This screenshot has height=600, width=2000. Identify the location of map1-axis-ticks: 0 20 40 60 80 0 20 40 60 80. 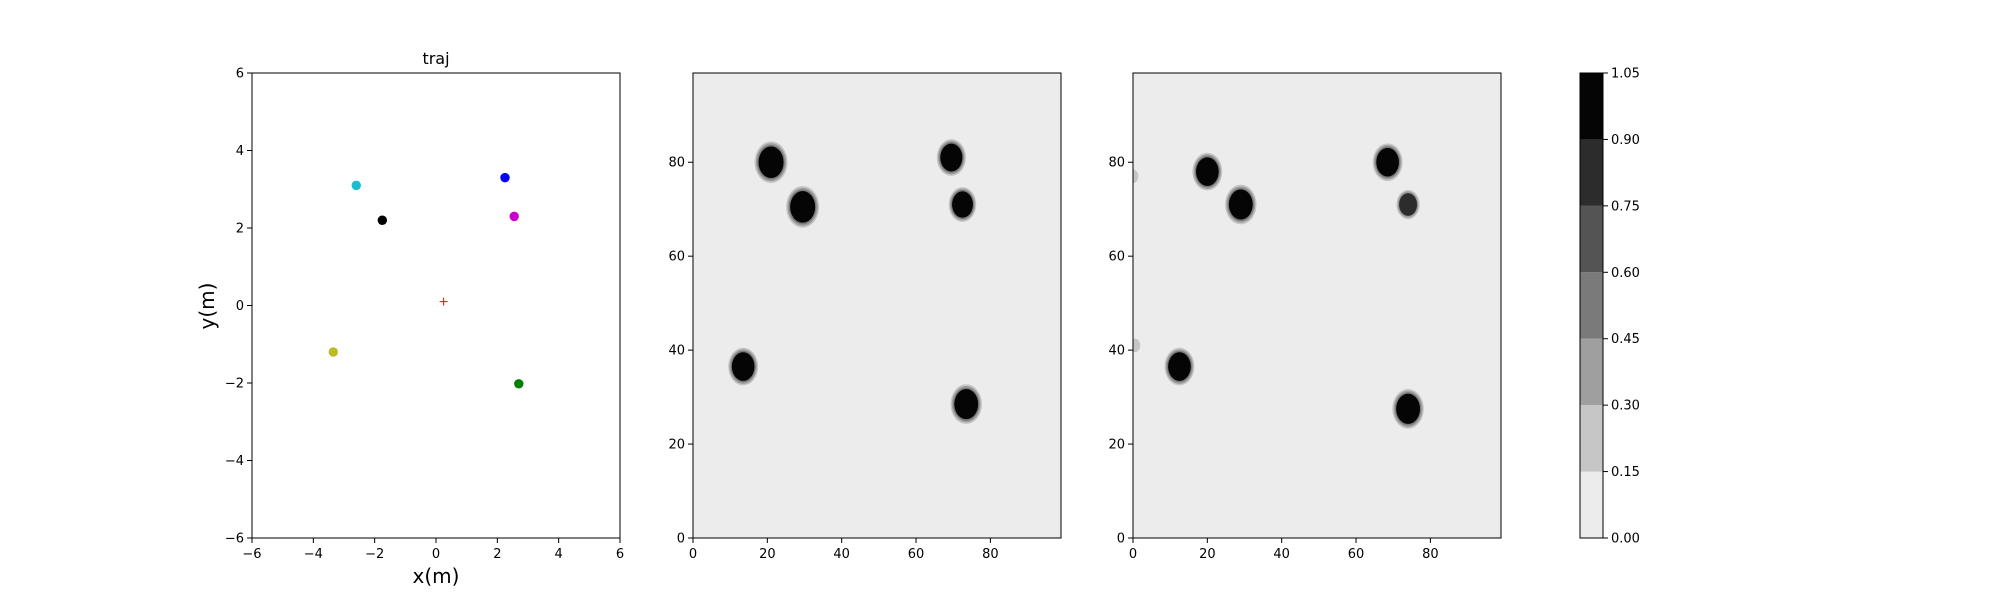
(833, 359).